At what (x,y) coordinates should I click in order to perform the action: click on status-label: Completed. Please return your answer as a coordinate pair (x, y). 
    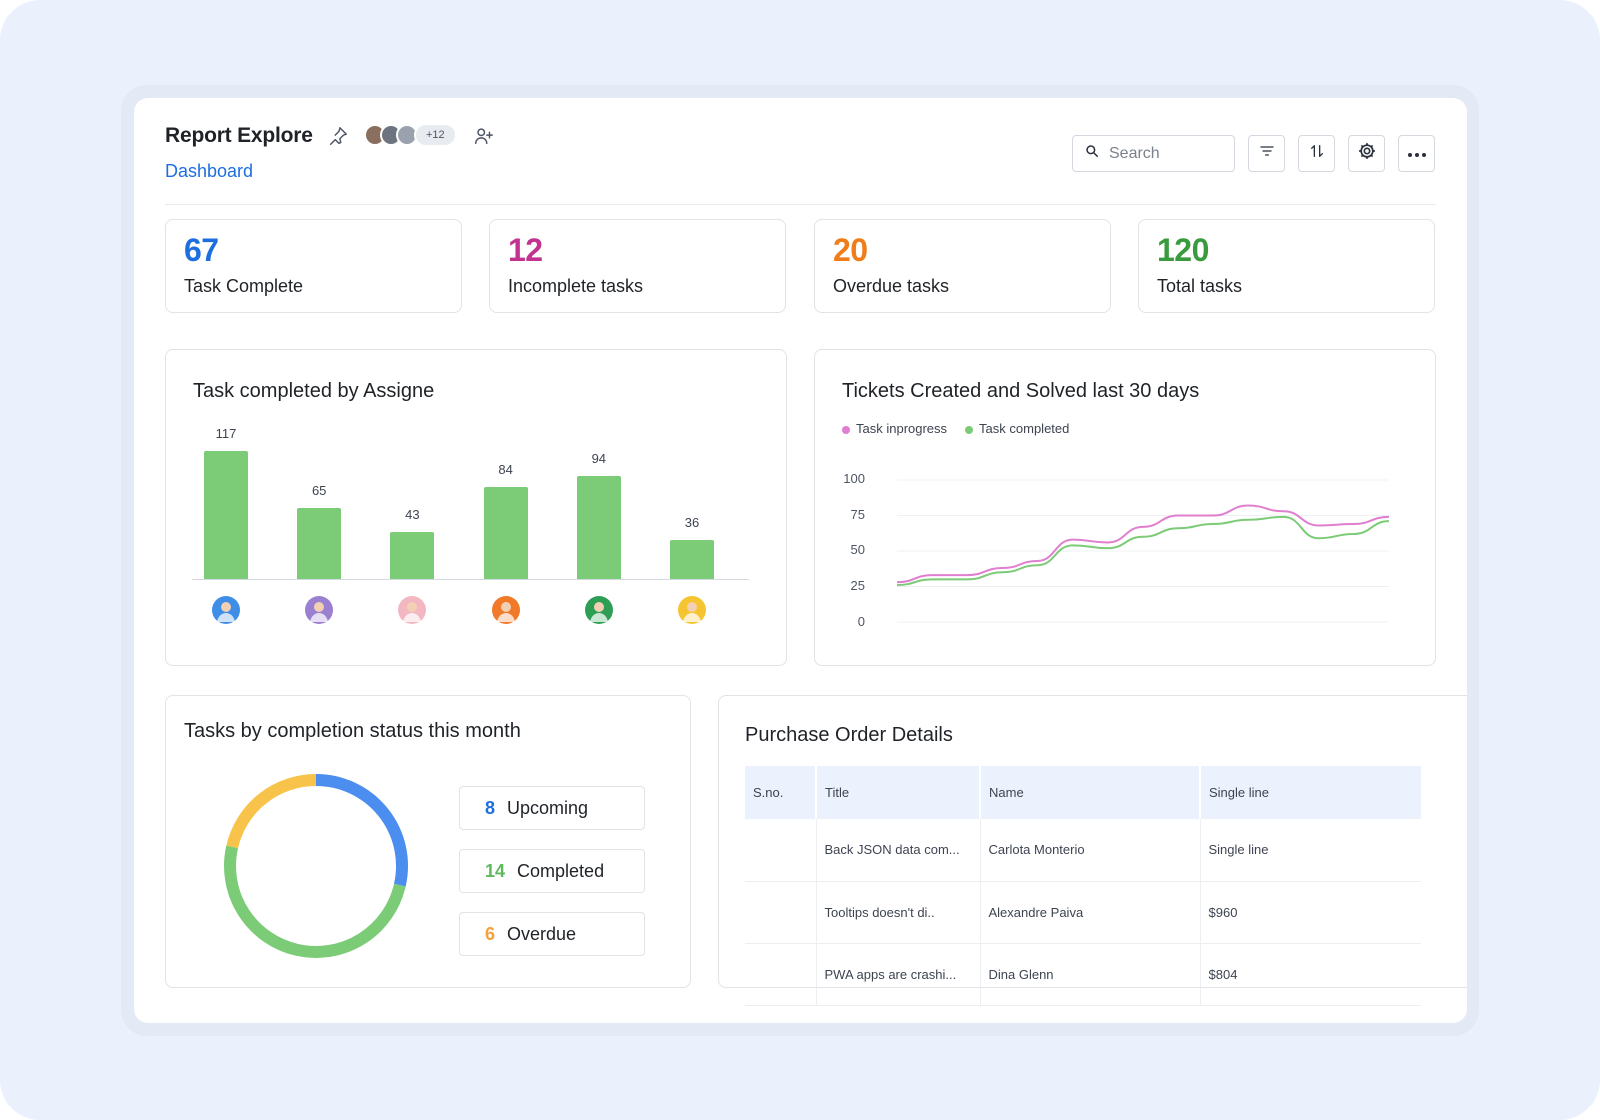
    Looking at the image, I should click on (561, 870).